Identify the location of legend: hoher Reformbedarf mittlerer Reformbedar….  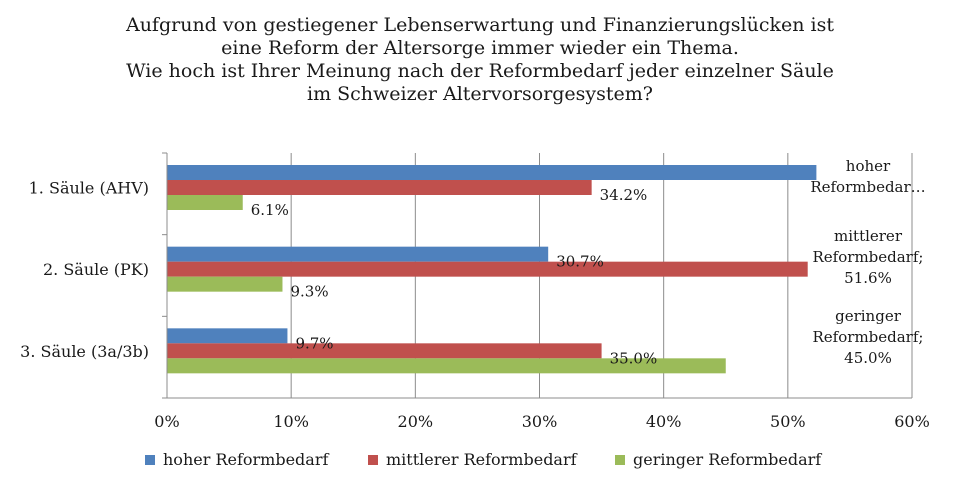
(480, 462).